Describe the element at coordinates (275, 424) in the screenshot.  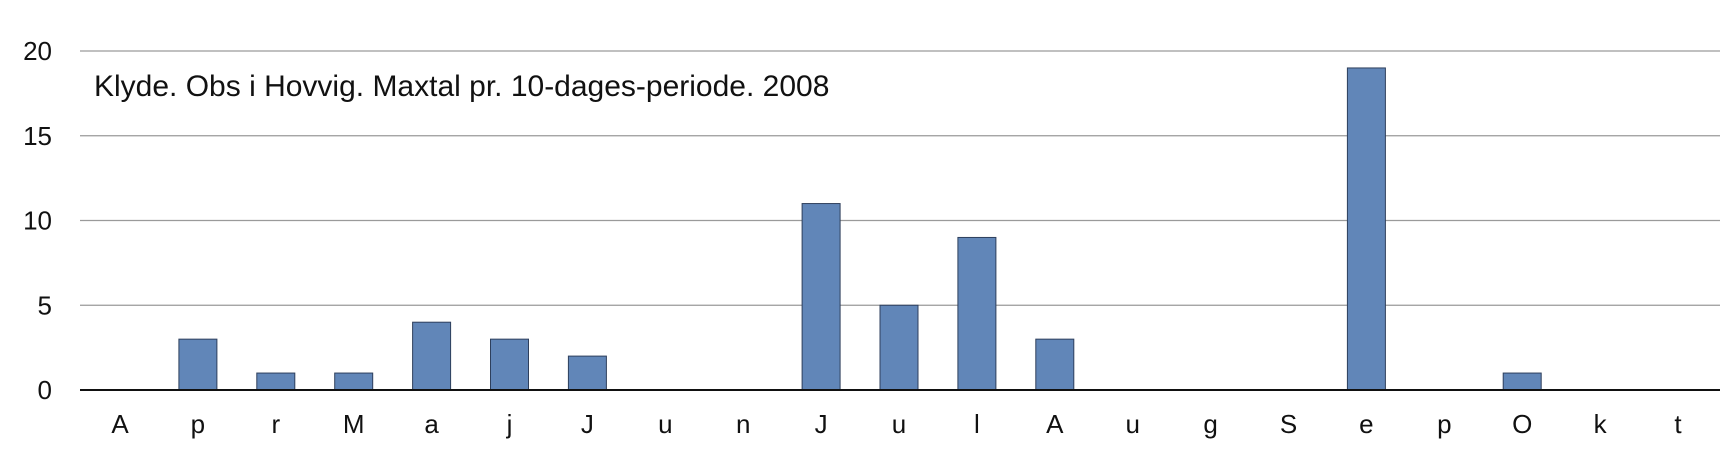
I see `x-category-label: r` at that location.